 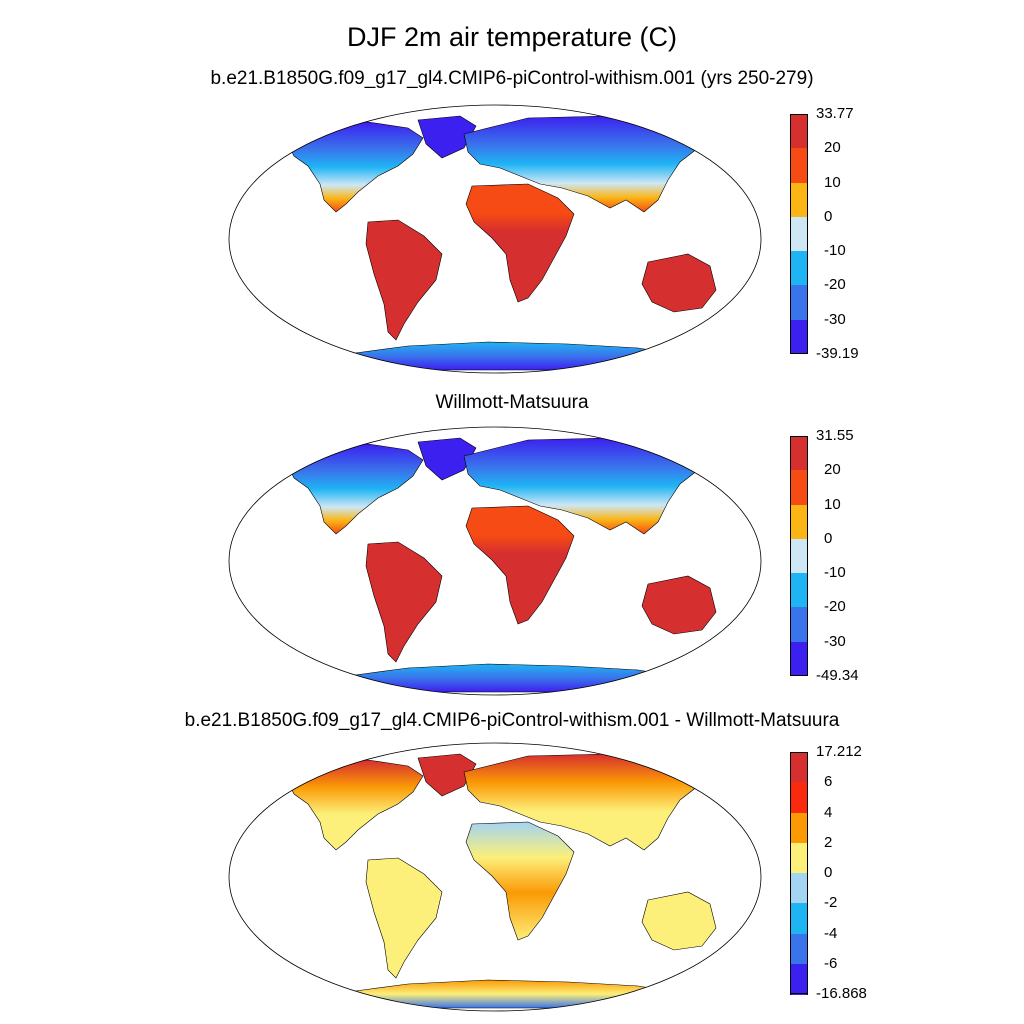 What do you see at coordinates (841, 993) in the screenshot?
I see `colorbar-tick-label: -16.868` at bounding box center [841, 993].